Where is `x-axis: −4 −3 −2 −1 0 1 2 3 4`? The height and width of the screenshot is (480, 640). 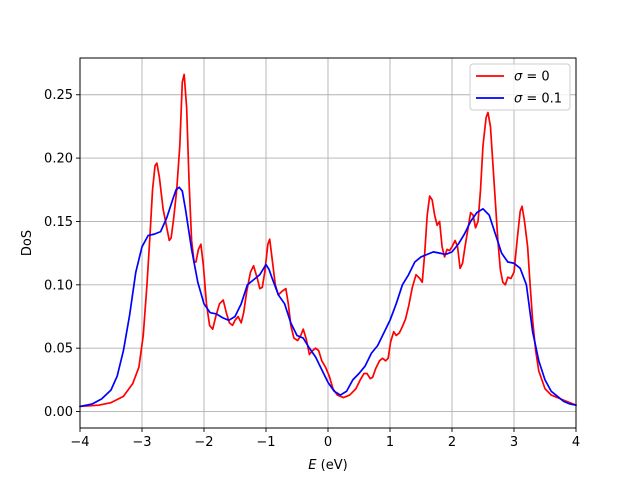 x-axis: −4 −3 −2 −1 0 1 2 3 4 is located at coordinates (325, 439).